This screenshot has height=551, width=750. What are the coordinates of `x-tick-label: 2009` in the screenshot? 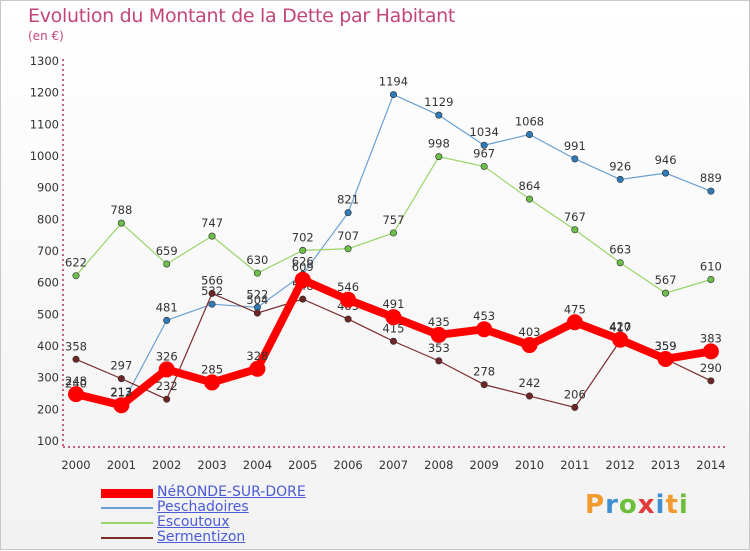 It's located at (484, 465).